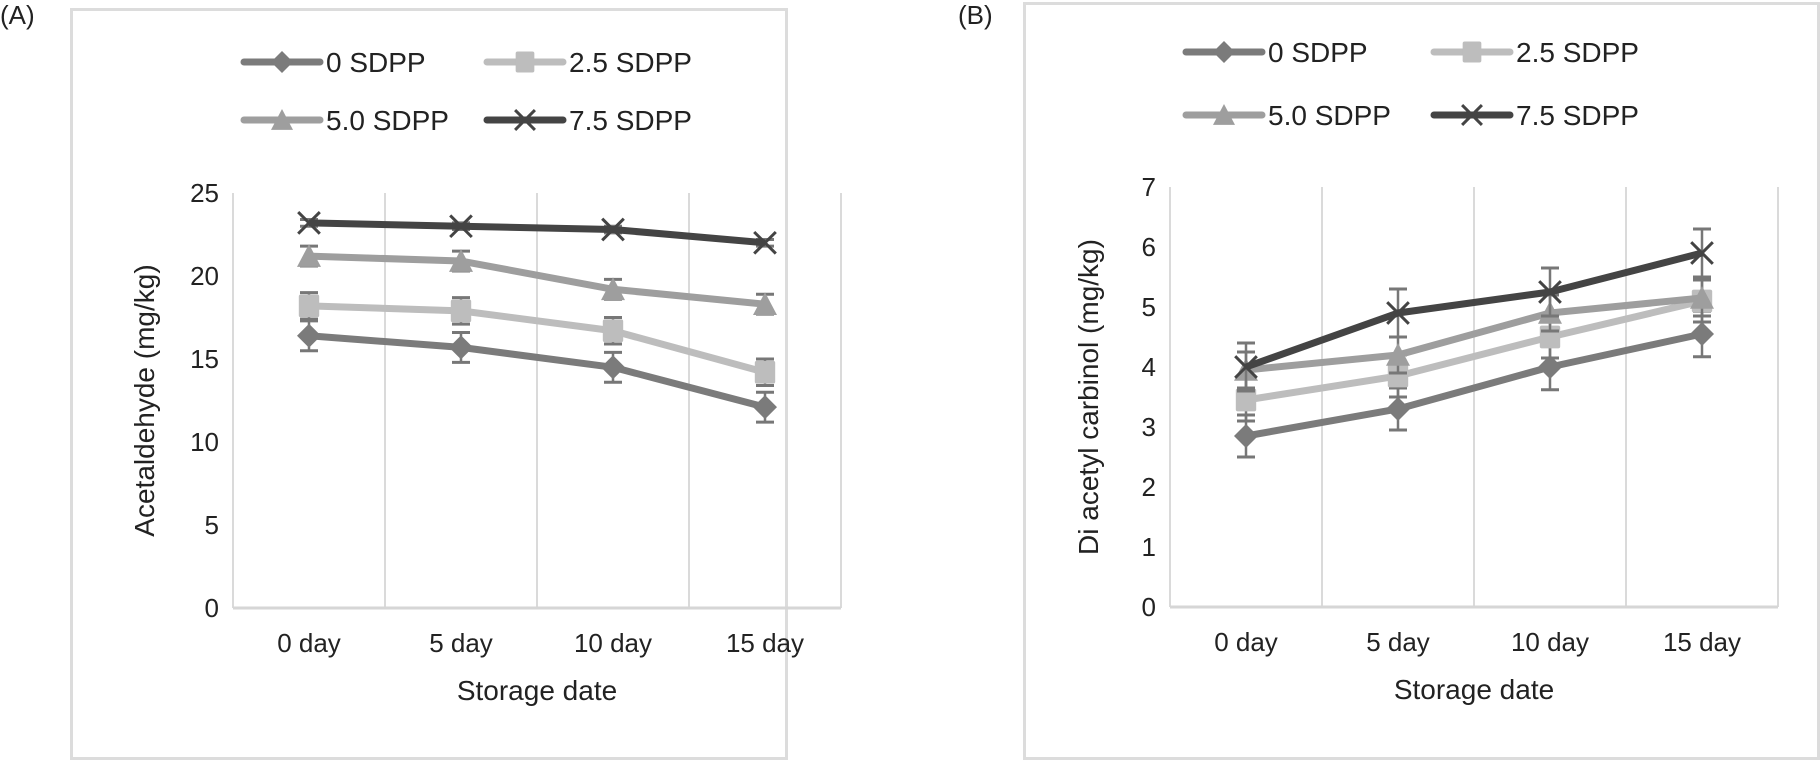 The height and width of the screenshot is (763, 1820). What do you see at coordinates (1149, 487) in the screenshot?
I see `y-tick-label: 2` at bounding box center [1149, 487].